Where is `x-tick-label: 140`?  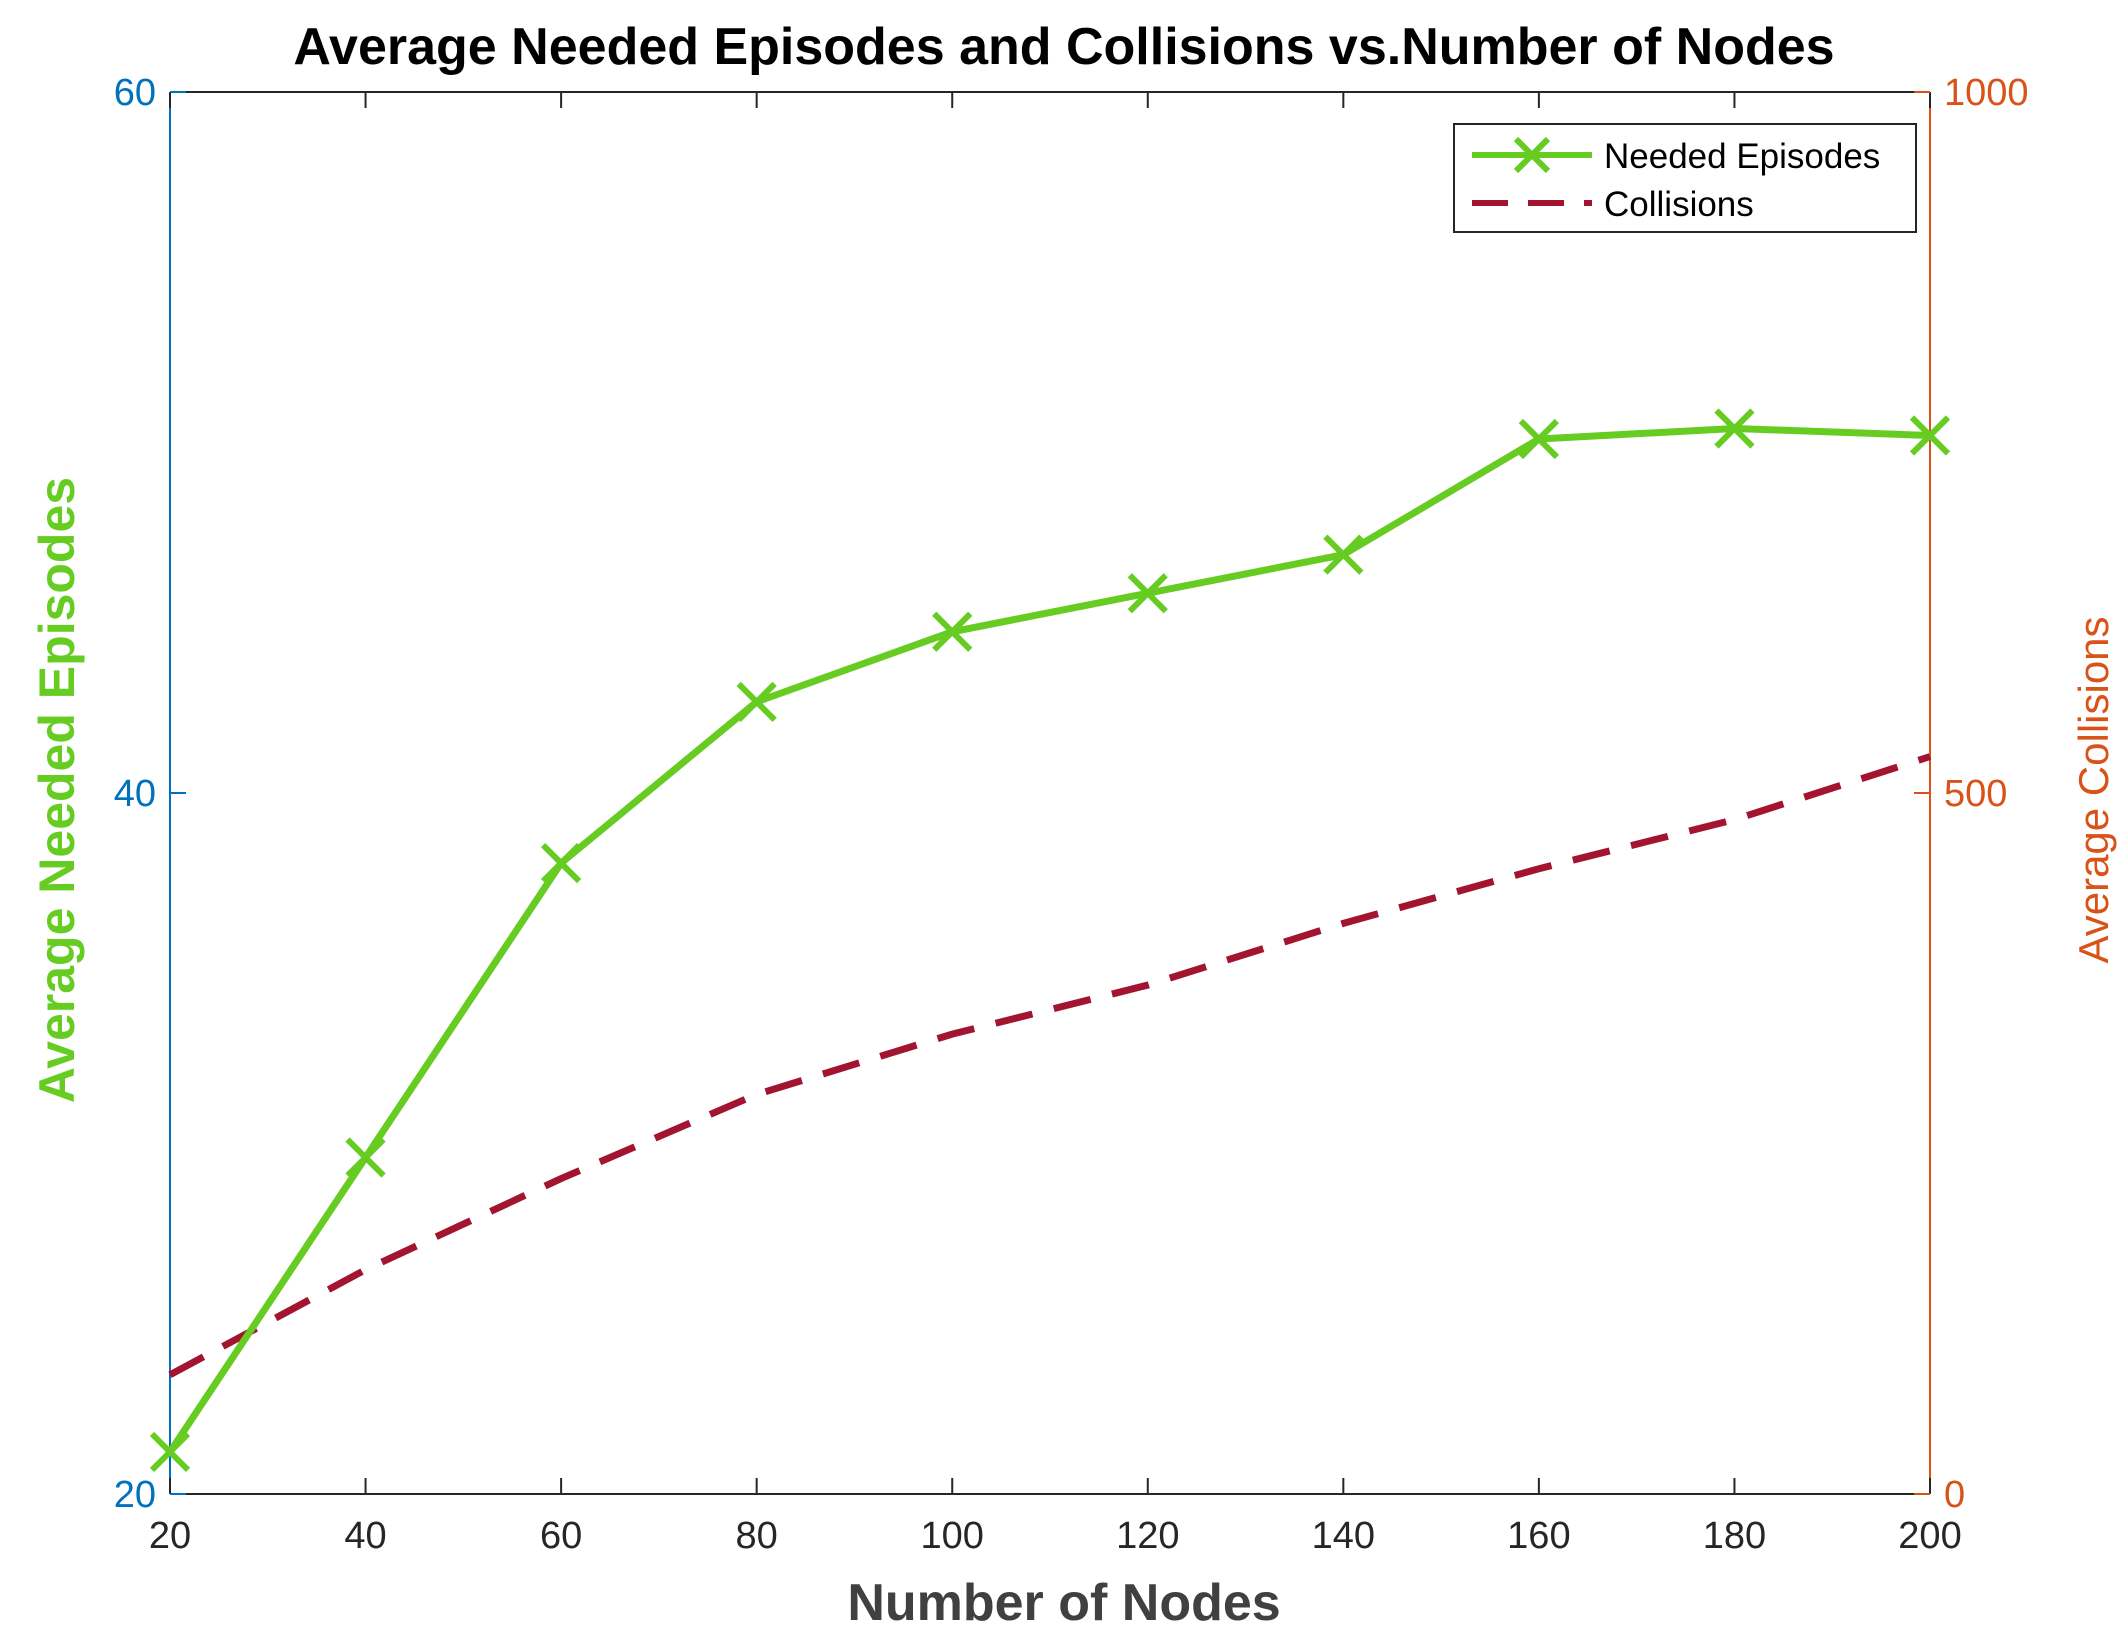 x-tick-label: 140 is located at coordinates (1343, 1536).